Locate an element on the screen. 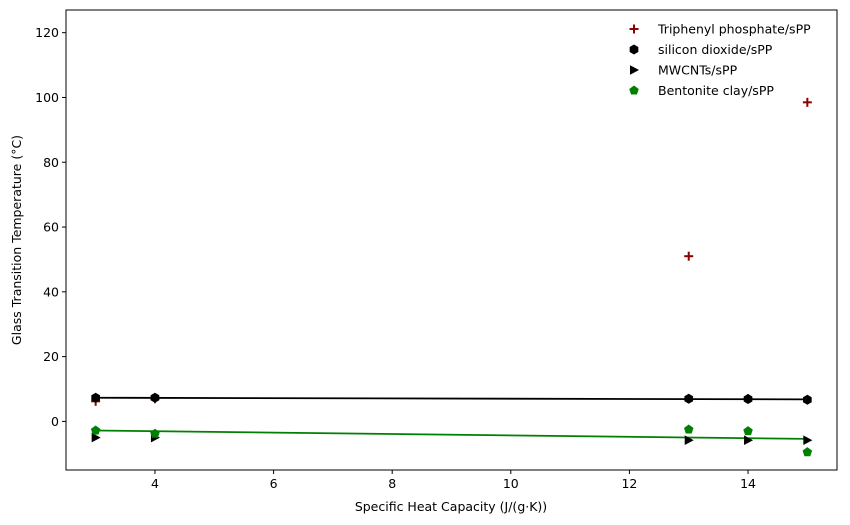 The width and height of the screenshot is (850, 525). x-axis: 4 6 8 10 12 14 is located at coordinates (453, 480).